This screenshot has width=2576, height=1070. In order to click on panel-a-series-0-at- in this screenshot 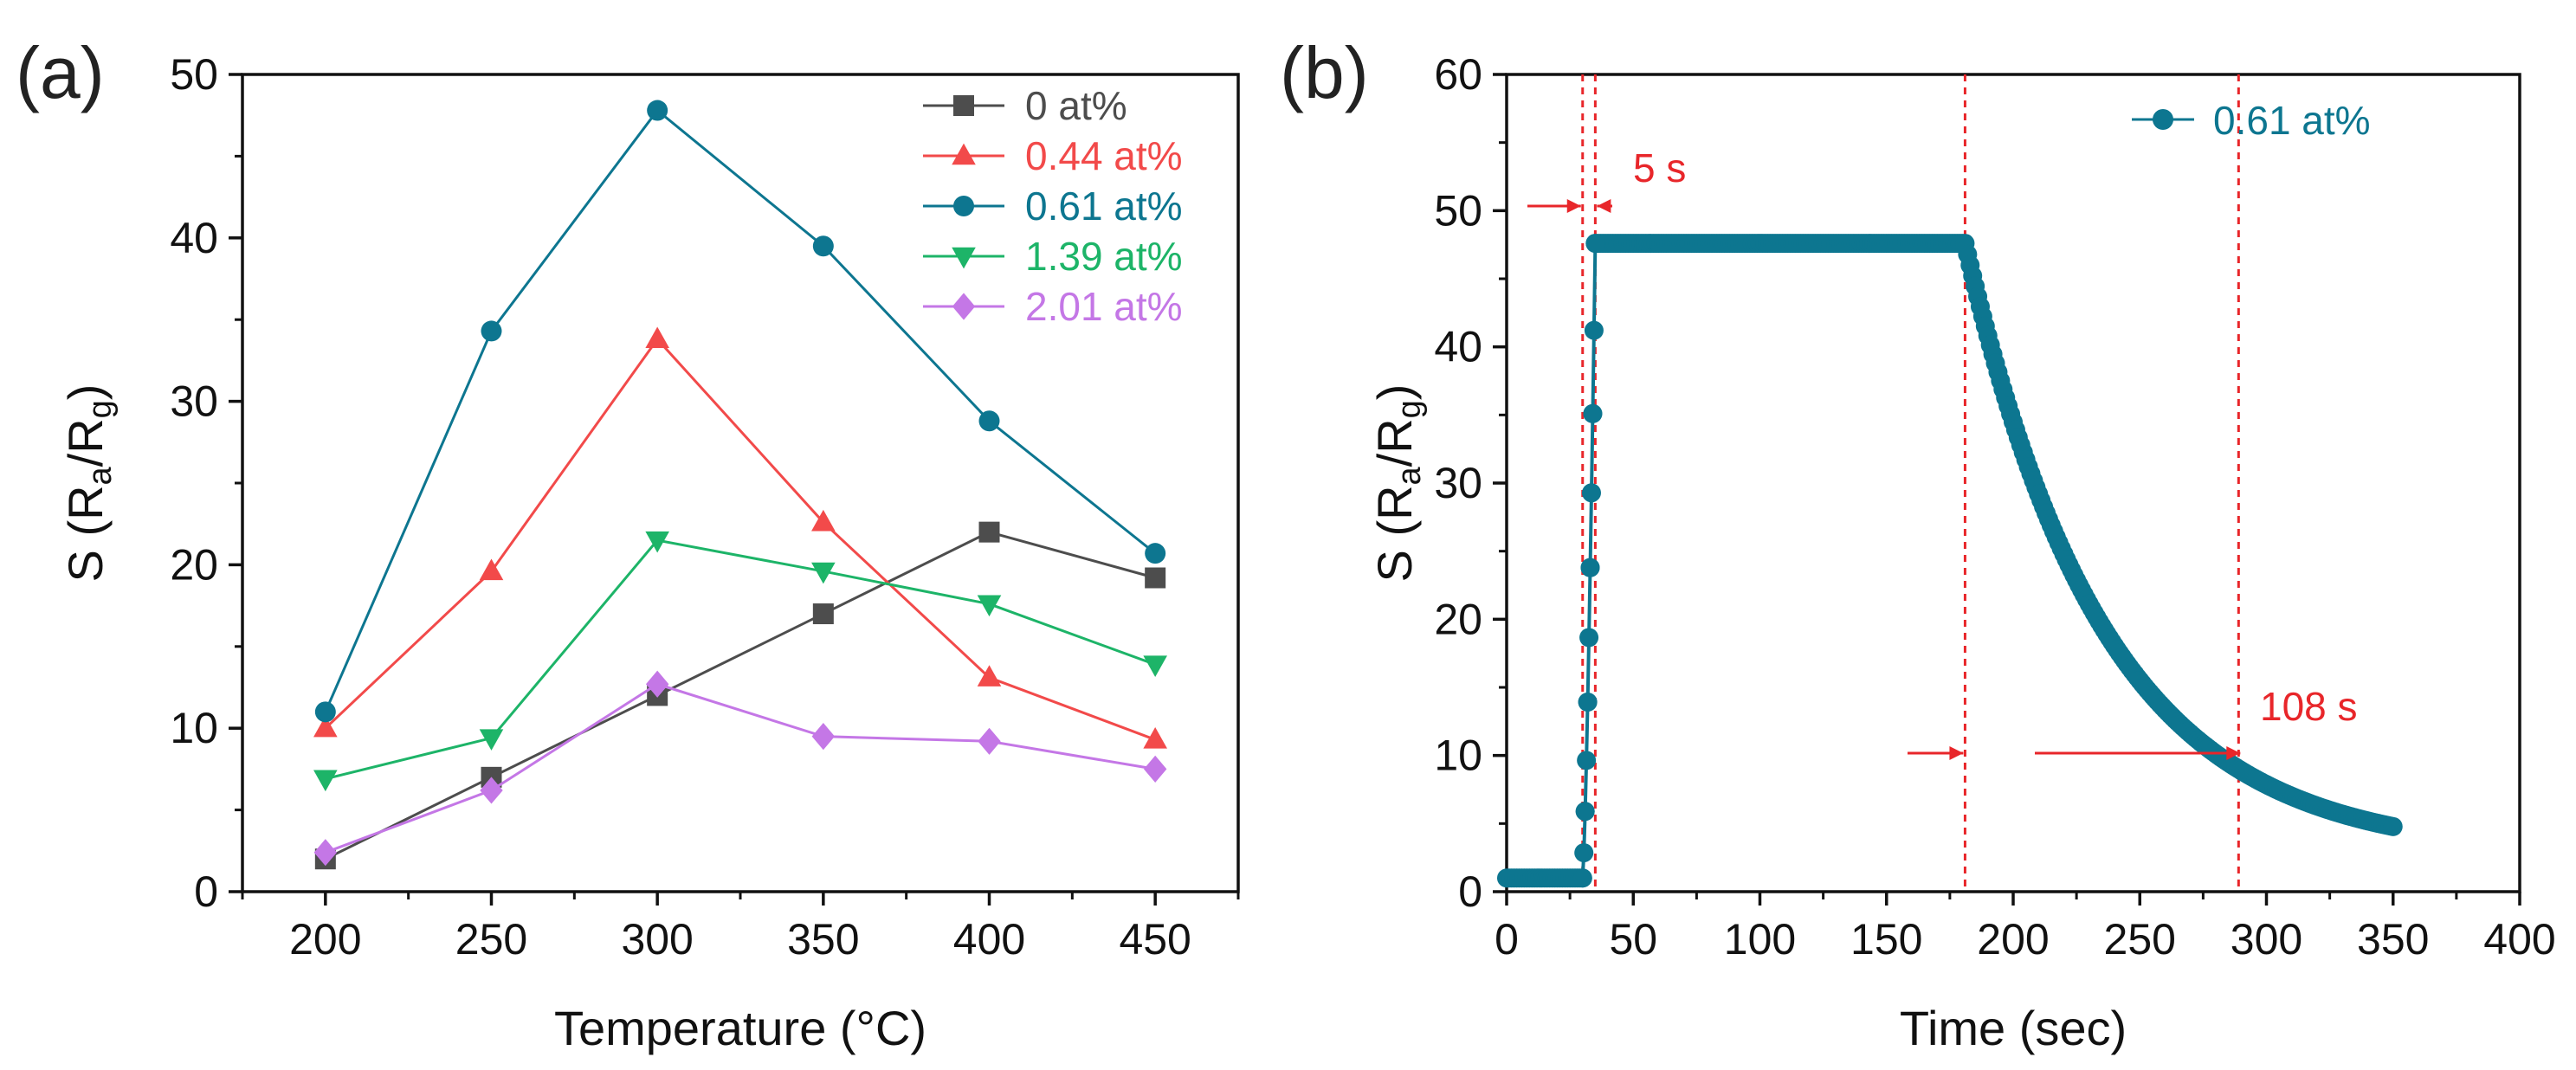, I will do `click(740, 696)`.